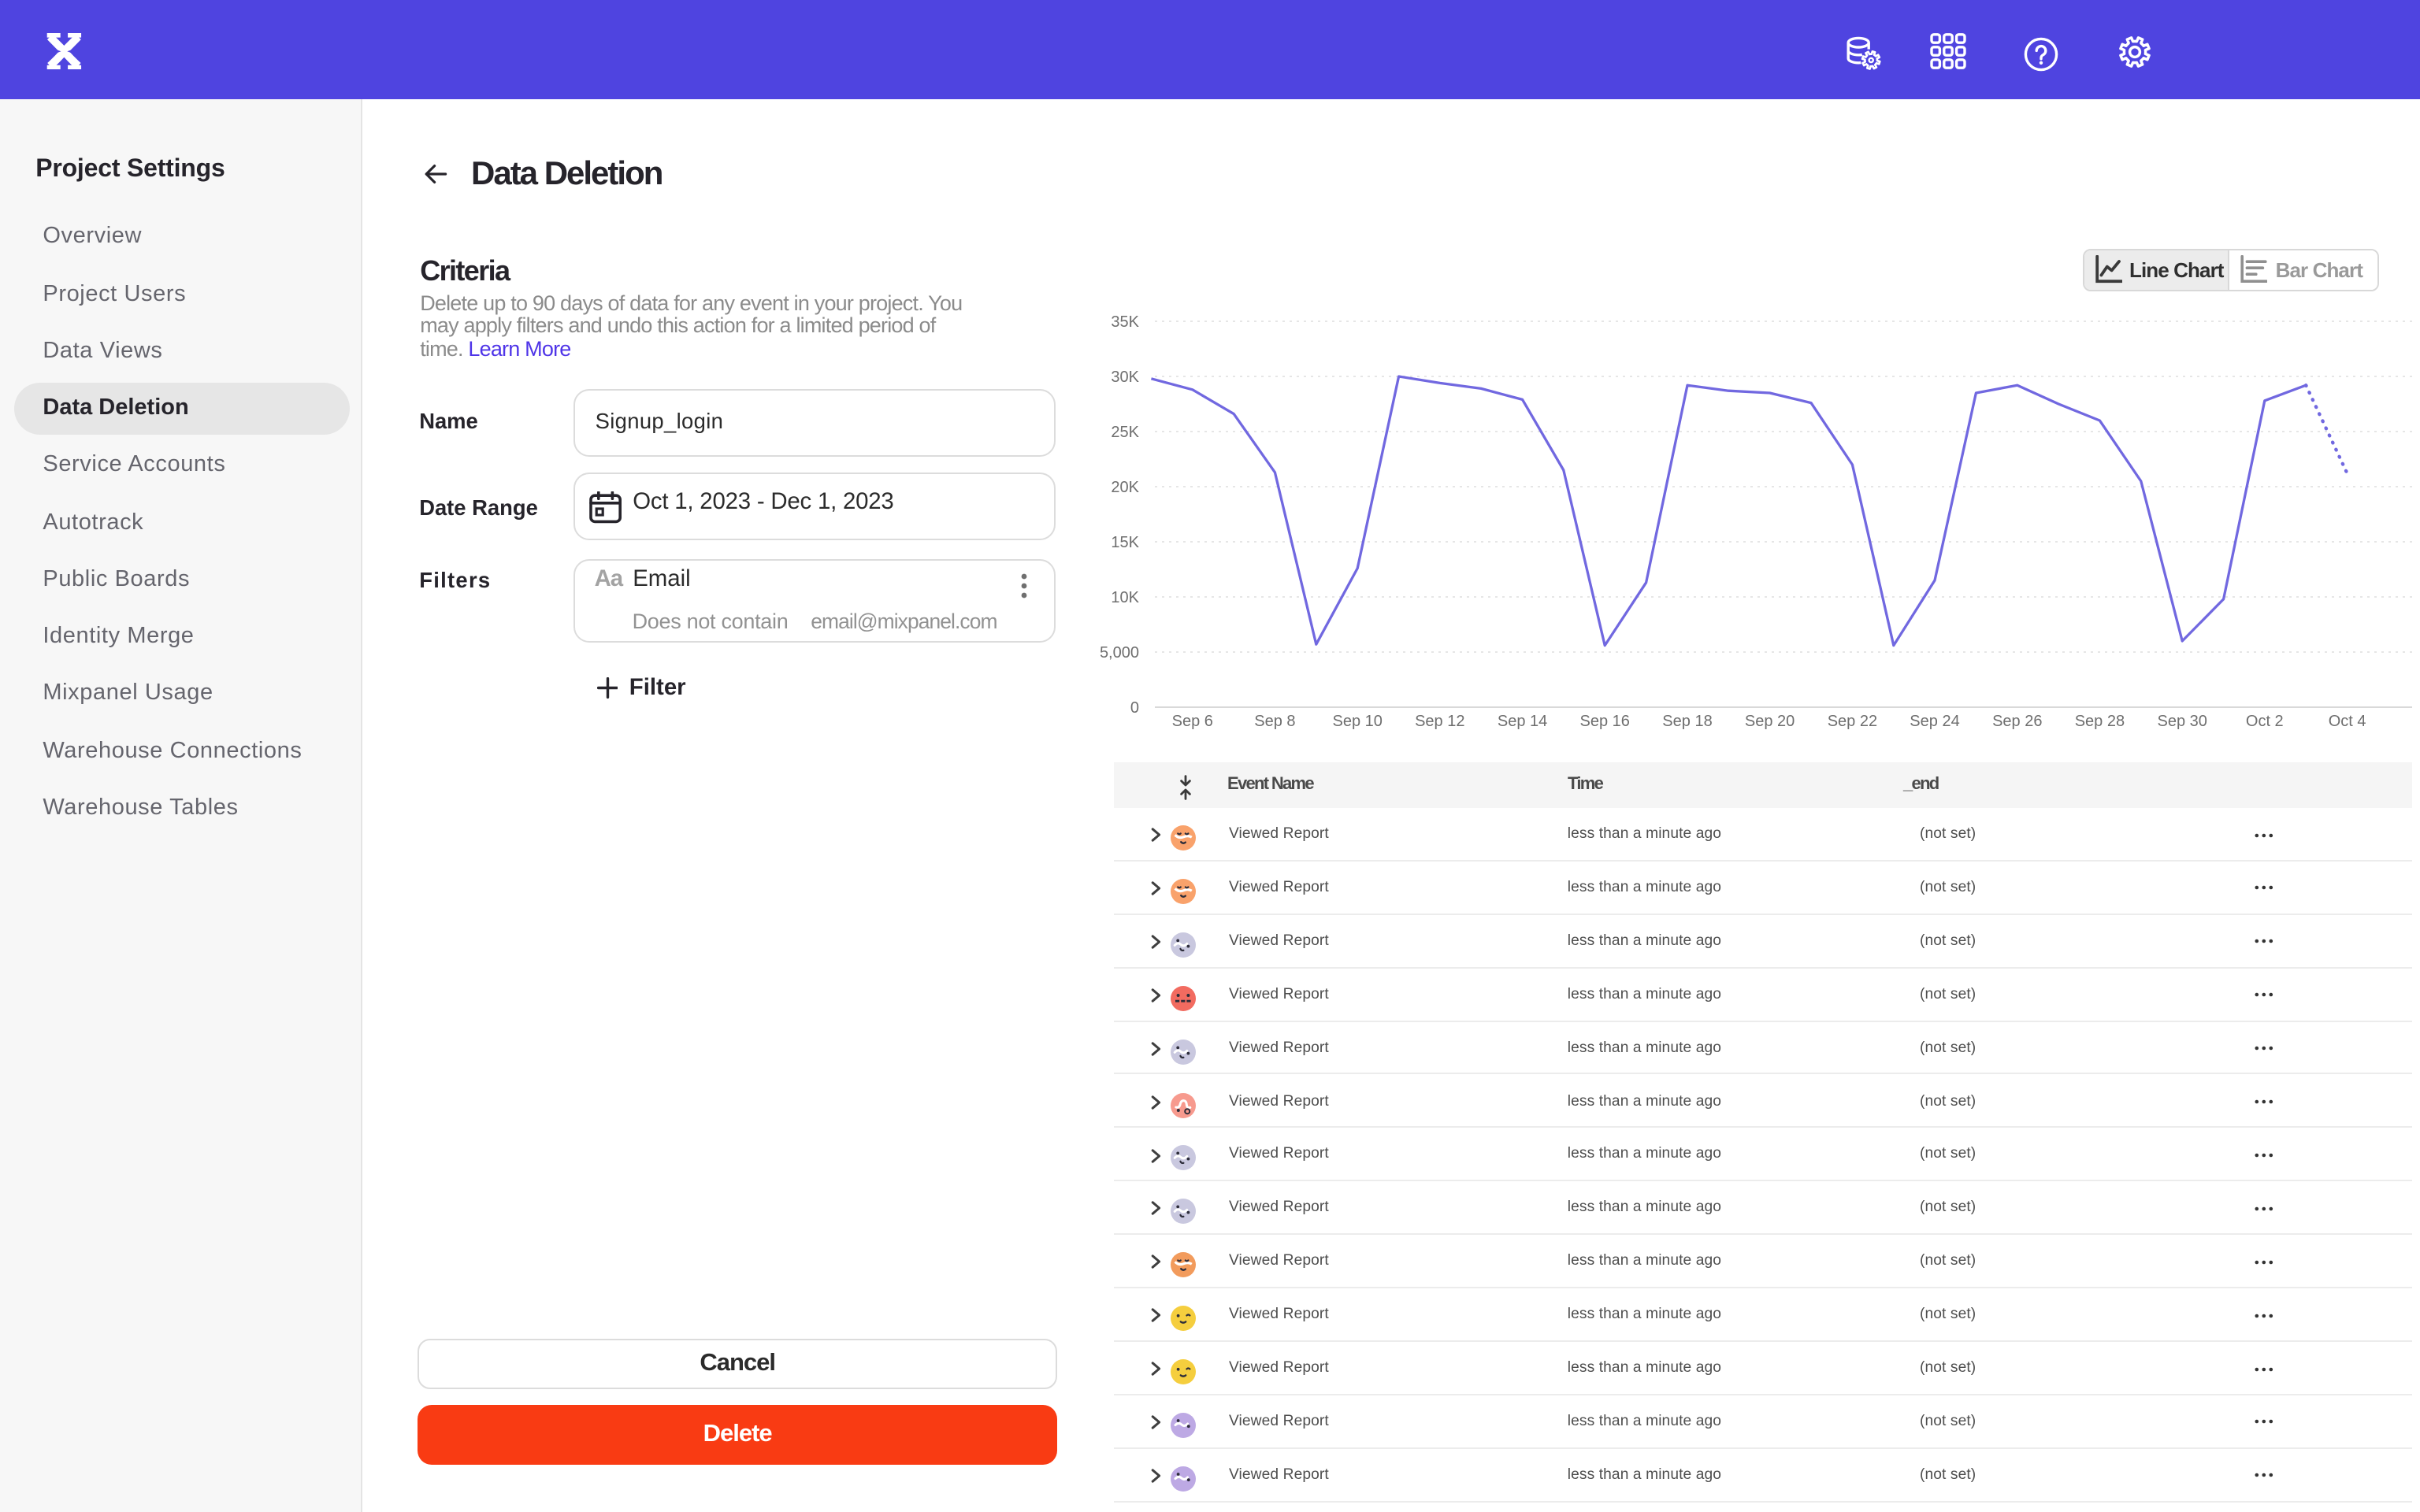 Image resolution: width=2420 pixels, height=1512 pixels. I want to click on svg-text: Sep 26, so click(2017, 721).